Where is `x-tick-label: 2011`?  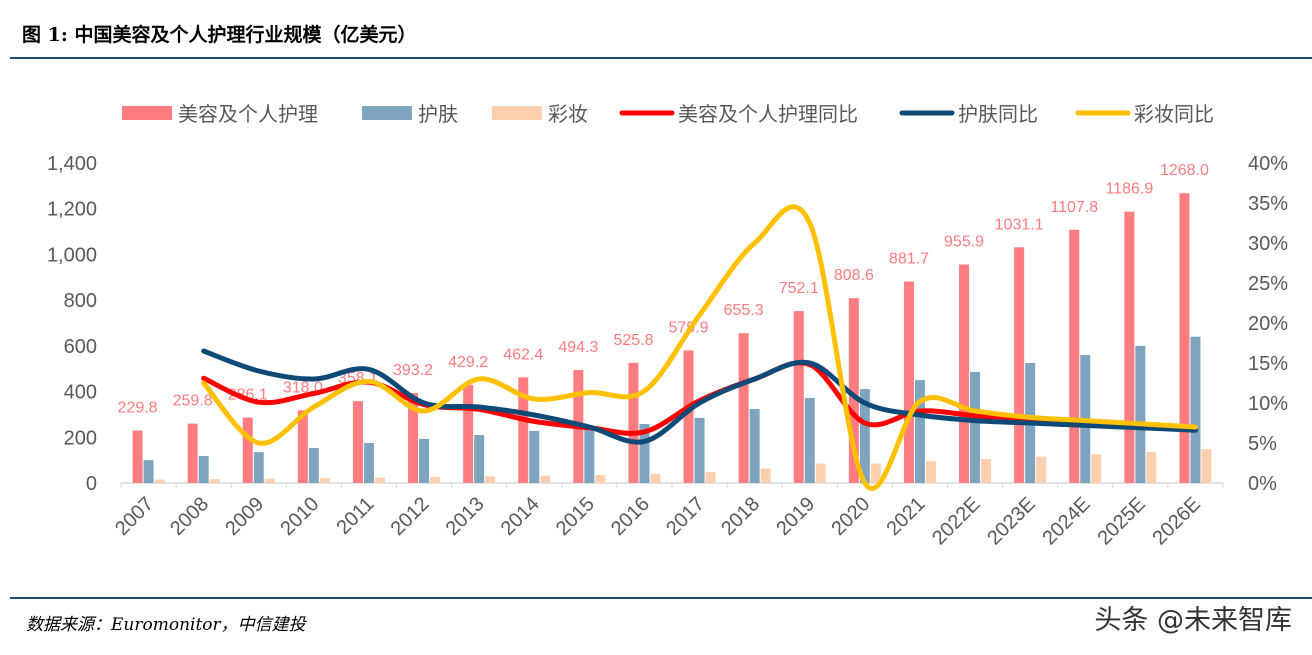 x-tick-label: 2011 is located at coordinates (356, 516).